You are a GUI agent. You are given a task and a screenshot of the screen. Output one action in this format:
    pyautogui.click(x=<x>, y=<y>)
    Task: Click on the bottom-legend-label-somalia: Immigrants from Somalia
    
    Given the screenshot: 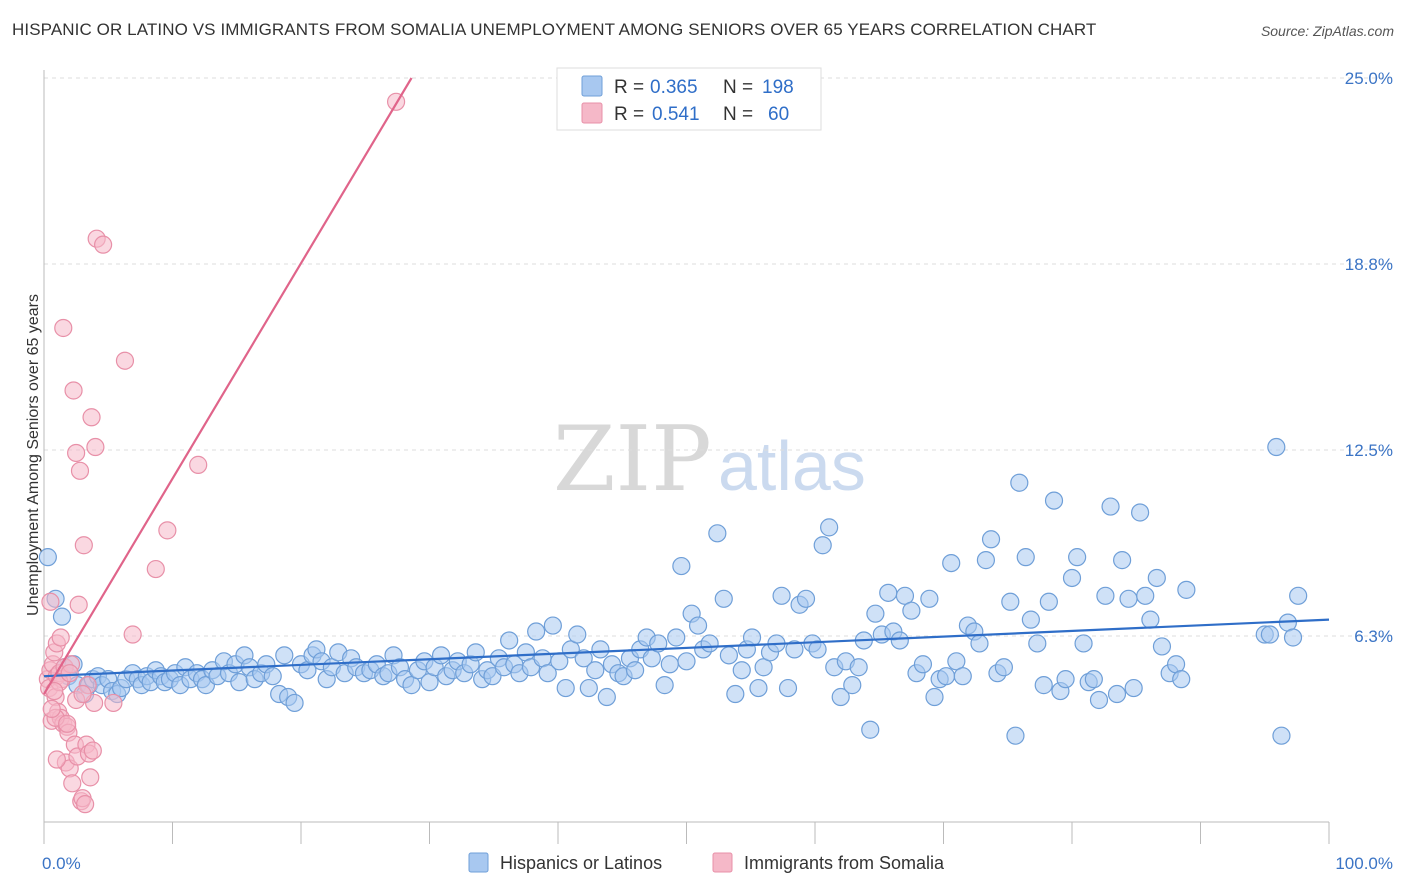 What is the action you would take?
    pyautogui.click(x=844, y=863)
    